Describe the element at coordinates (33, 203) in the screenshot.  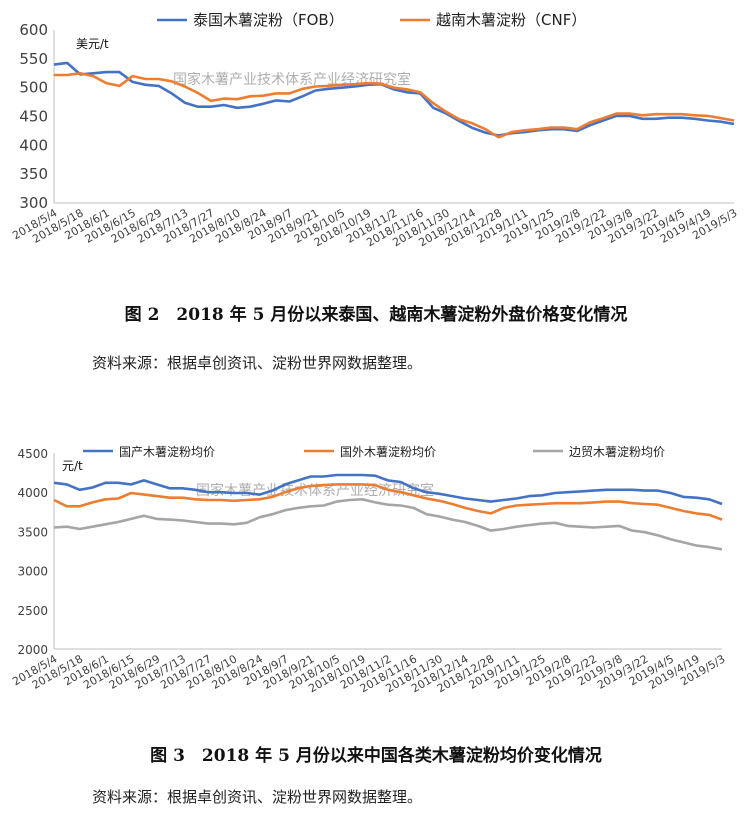
I see `y-tick-label: 300` at that location.